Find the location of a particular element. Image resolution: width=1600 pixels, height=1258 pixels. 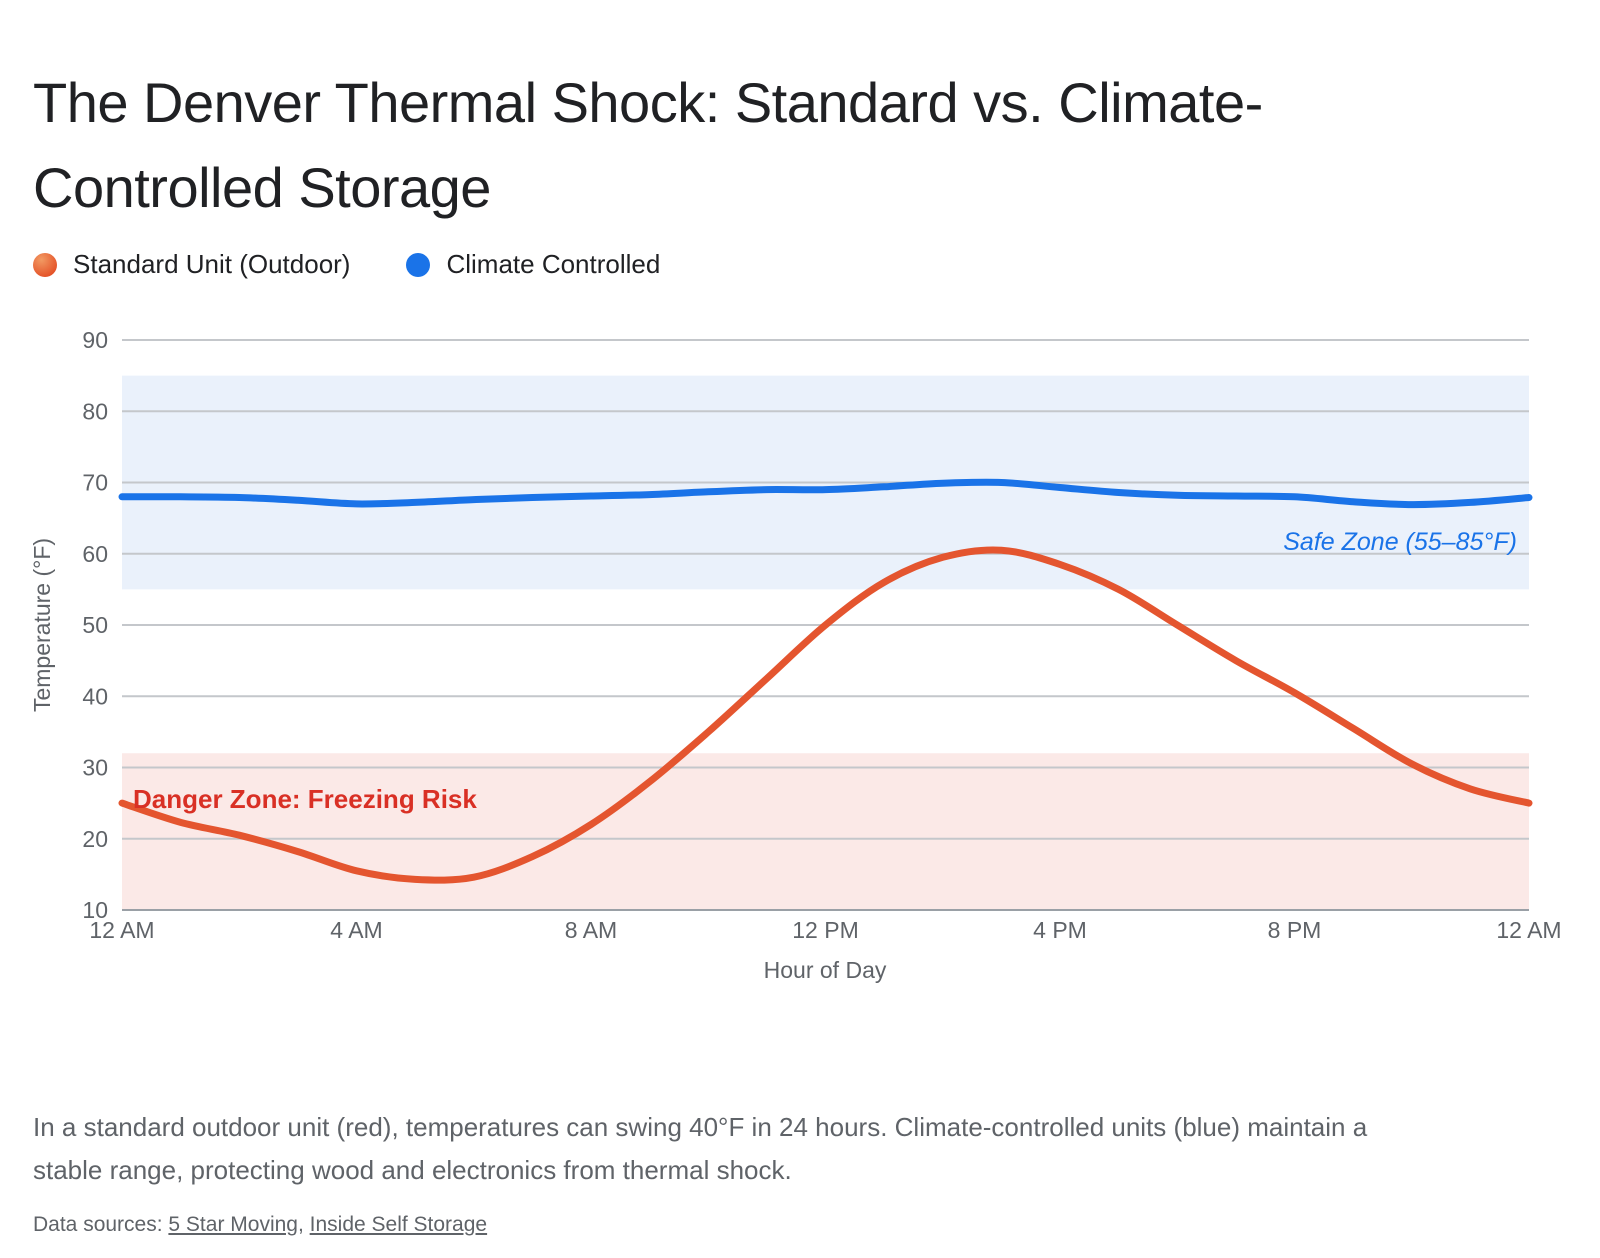

legend-label-standard: Standard Unit (Outdoor) is located at coordinates (212, 264).